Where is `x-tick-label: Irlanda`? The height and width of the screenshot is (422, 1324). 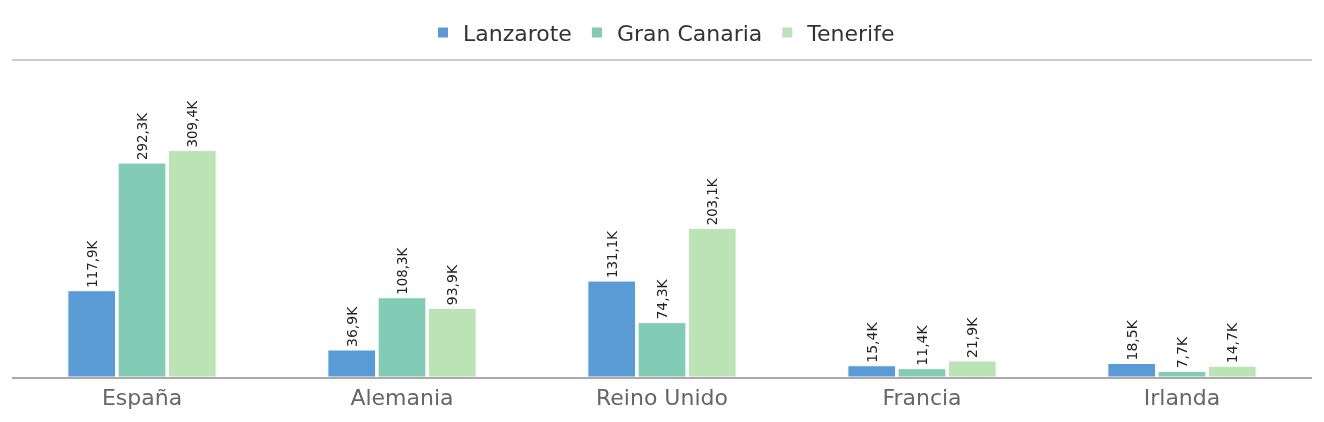 x-tick-label: Irlanda is located at coordinates (1182, 398).